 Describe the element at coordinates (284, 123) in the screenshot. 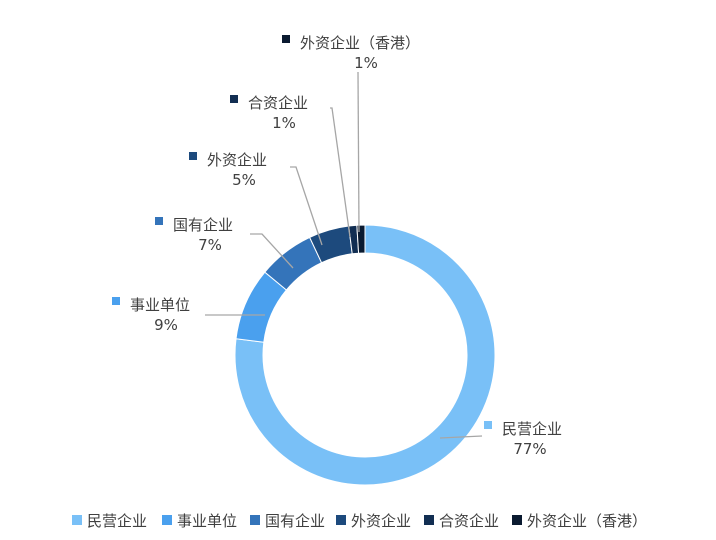

I see `label-value-4: 1%` at that location.